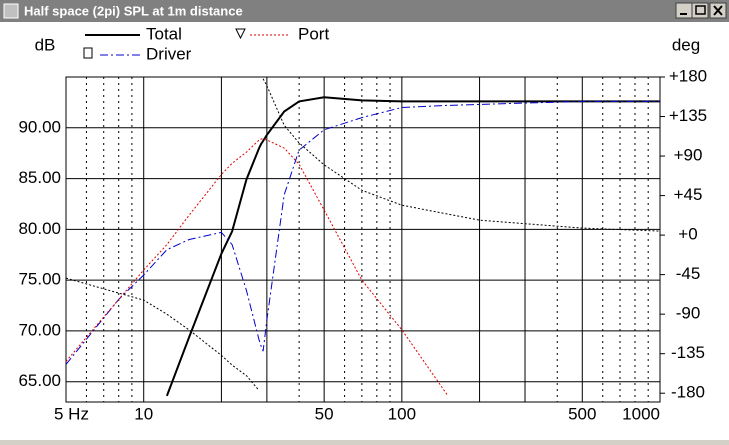 Image resolution: width=729 pixels, height=445 pixels. Describe the element at coordinates (688, 352) in the screenshot. I see `y2-tick-label: -135` at that location.